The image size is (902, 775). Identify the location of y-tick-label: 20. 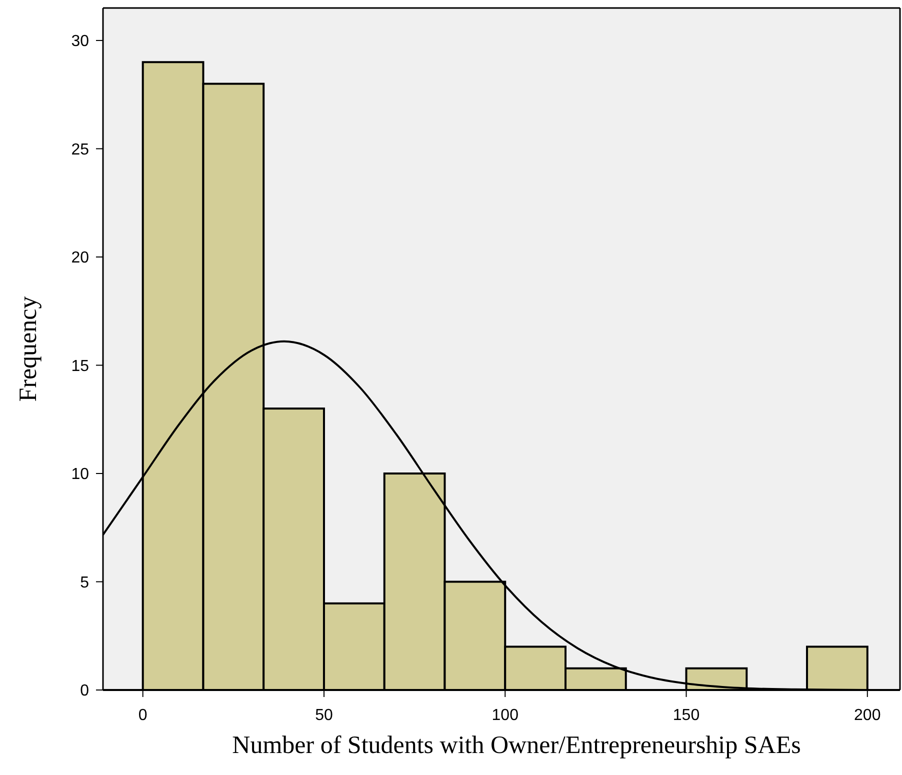
(80, 258).